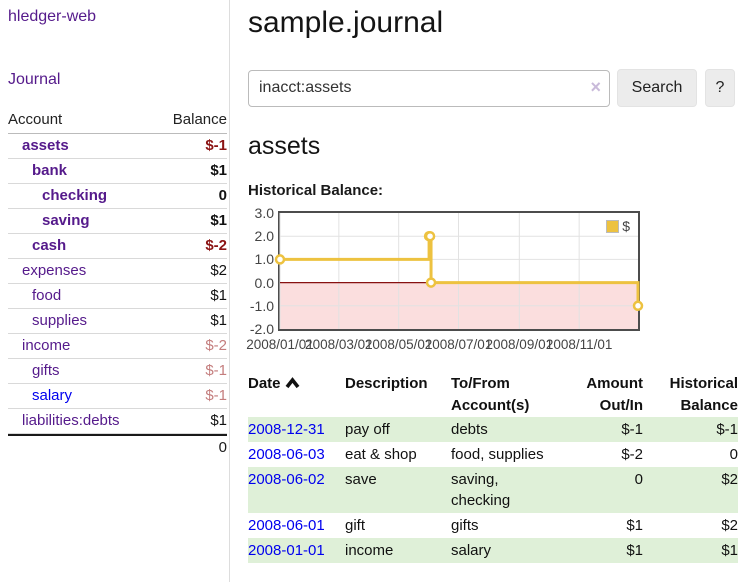 This screenshot has height=582, width=742. I want to click on clear-search-icon: ×, so click(595, 86).